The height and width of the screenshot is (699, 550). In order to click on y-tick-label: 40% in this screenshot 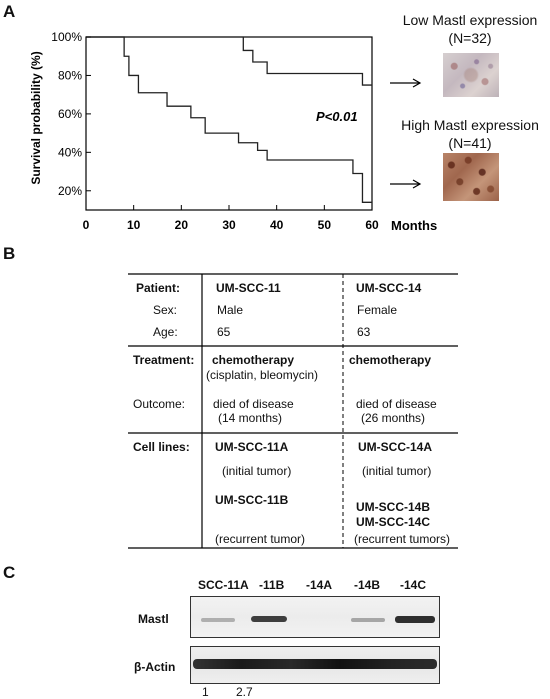, I will do `click(70, 152)`.